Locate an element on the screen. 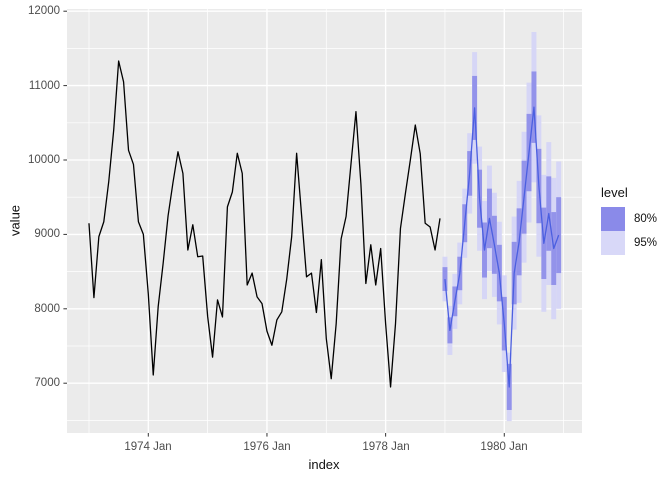 This screenshot has height=480, width=672. legend-entry-80: 80% is located at coordinates (636, 219).